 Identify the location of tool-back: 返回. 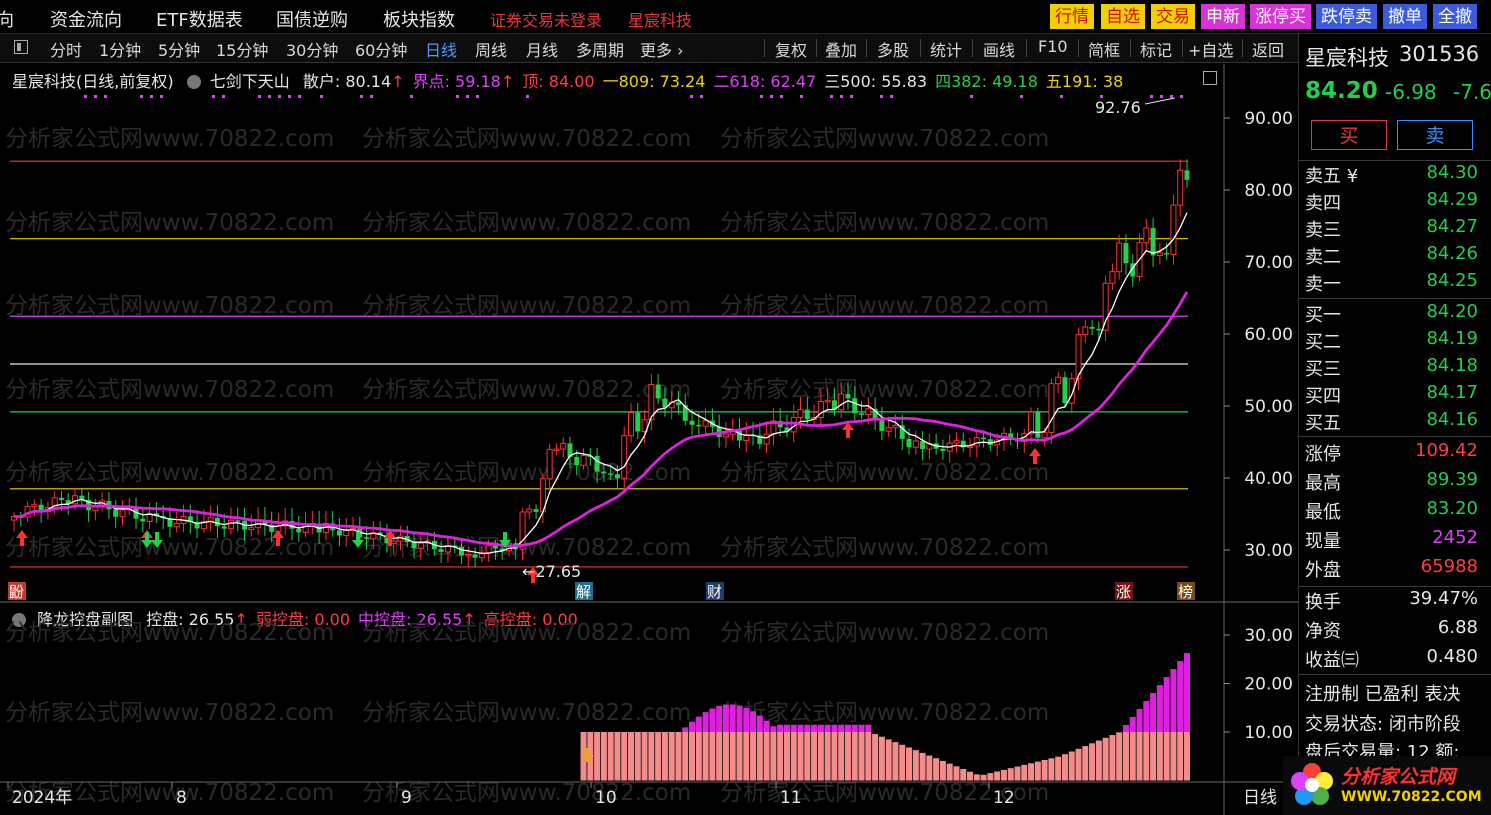
(1268, 50).